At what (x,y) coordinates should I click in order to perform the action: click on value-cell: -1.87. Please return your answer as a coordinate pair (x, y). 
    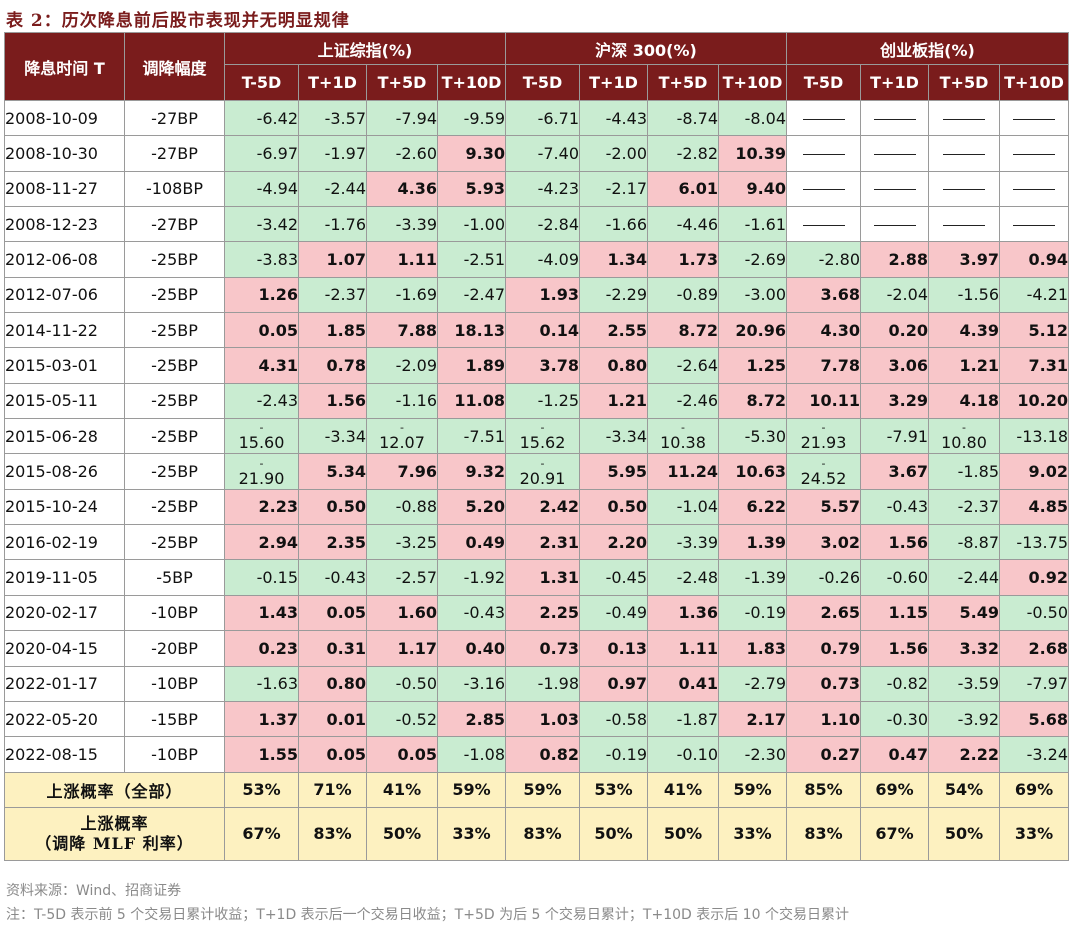
    Looking at the image, I should click on (683, 719).